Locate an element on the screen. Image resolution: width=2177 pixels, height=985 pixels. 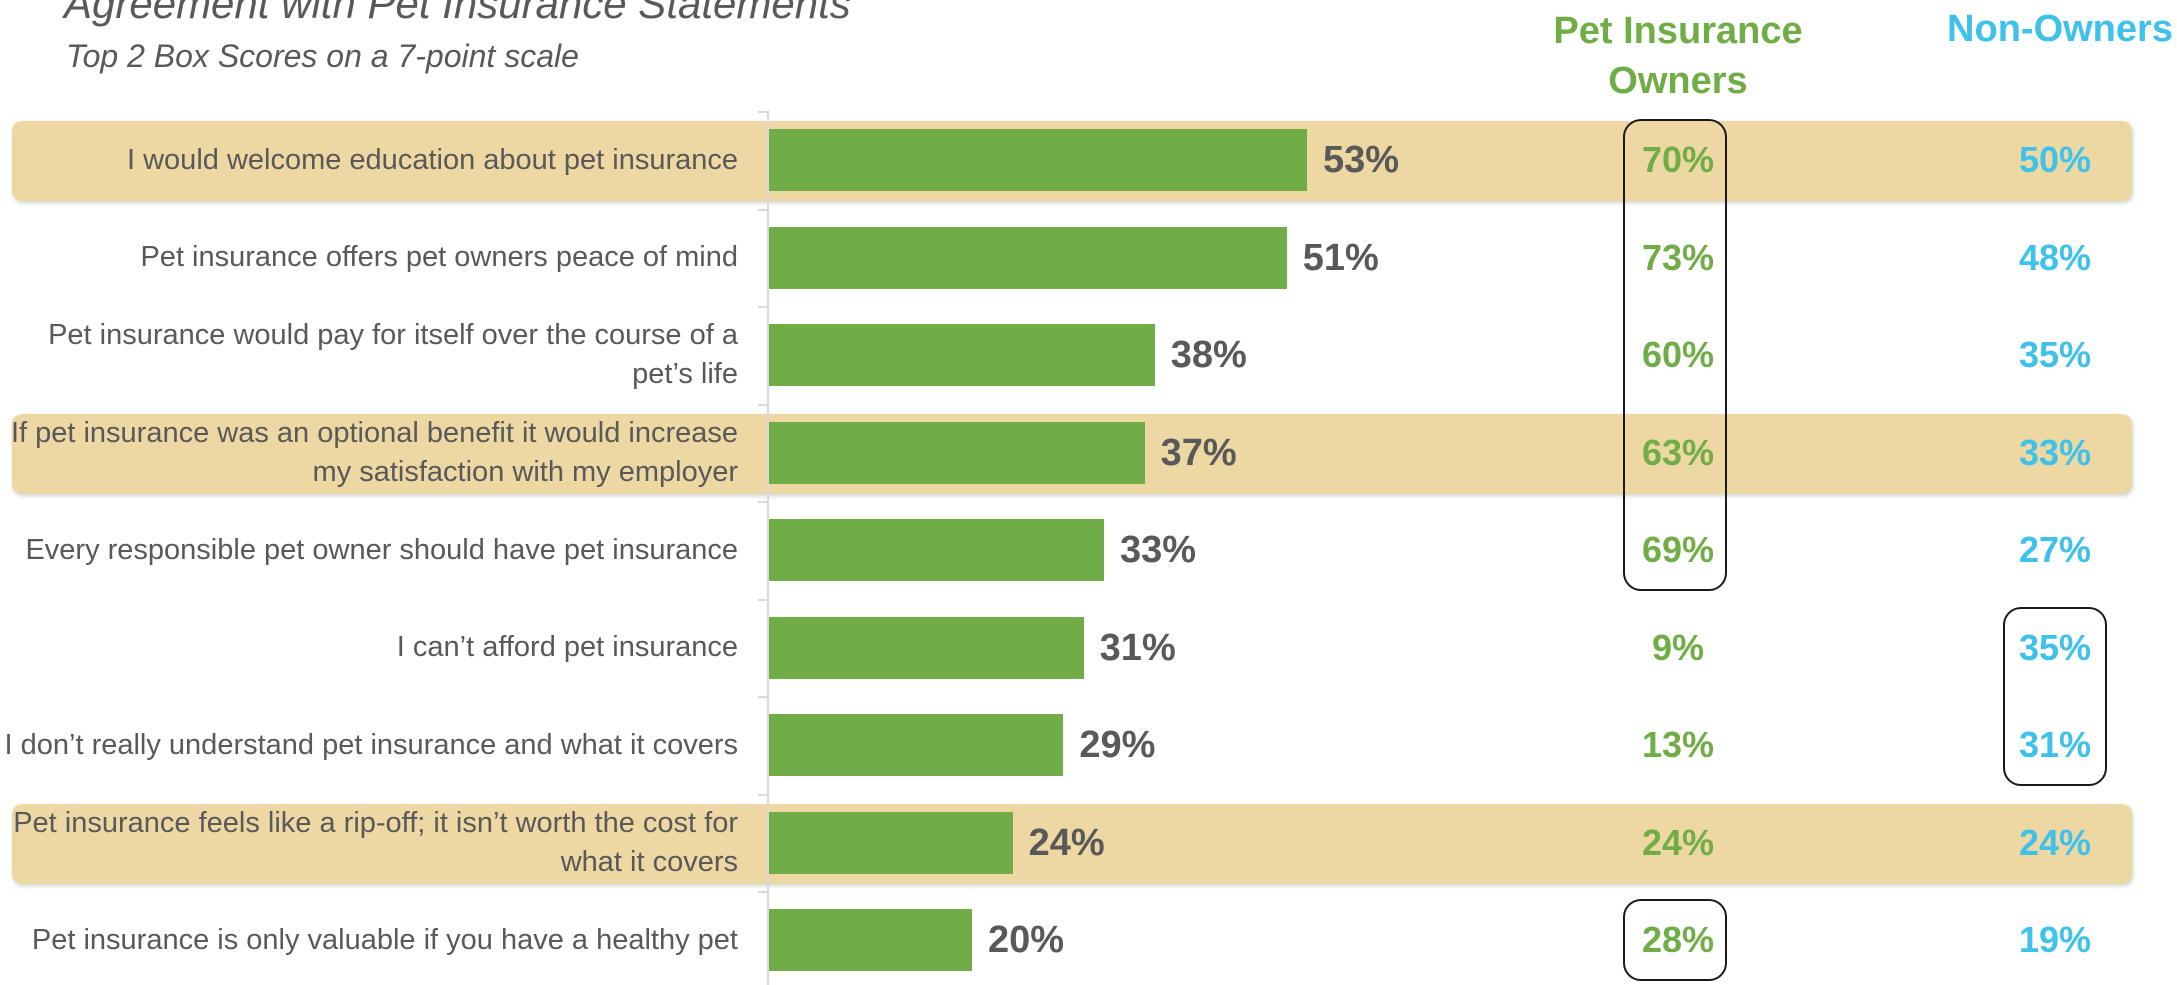
bar-value-label: 38% is located at coordinates (1208, 355).